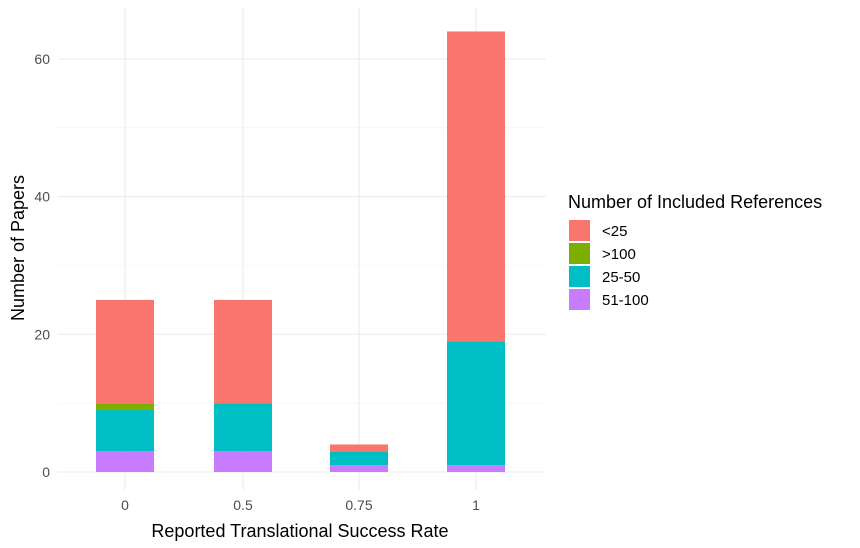 The width and height of the screenshot is (860, 548). What do you see at coordinates (619, 254) in the screenshot?
I see `legend-label: >100` at bounding box center [619, 254].